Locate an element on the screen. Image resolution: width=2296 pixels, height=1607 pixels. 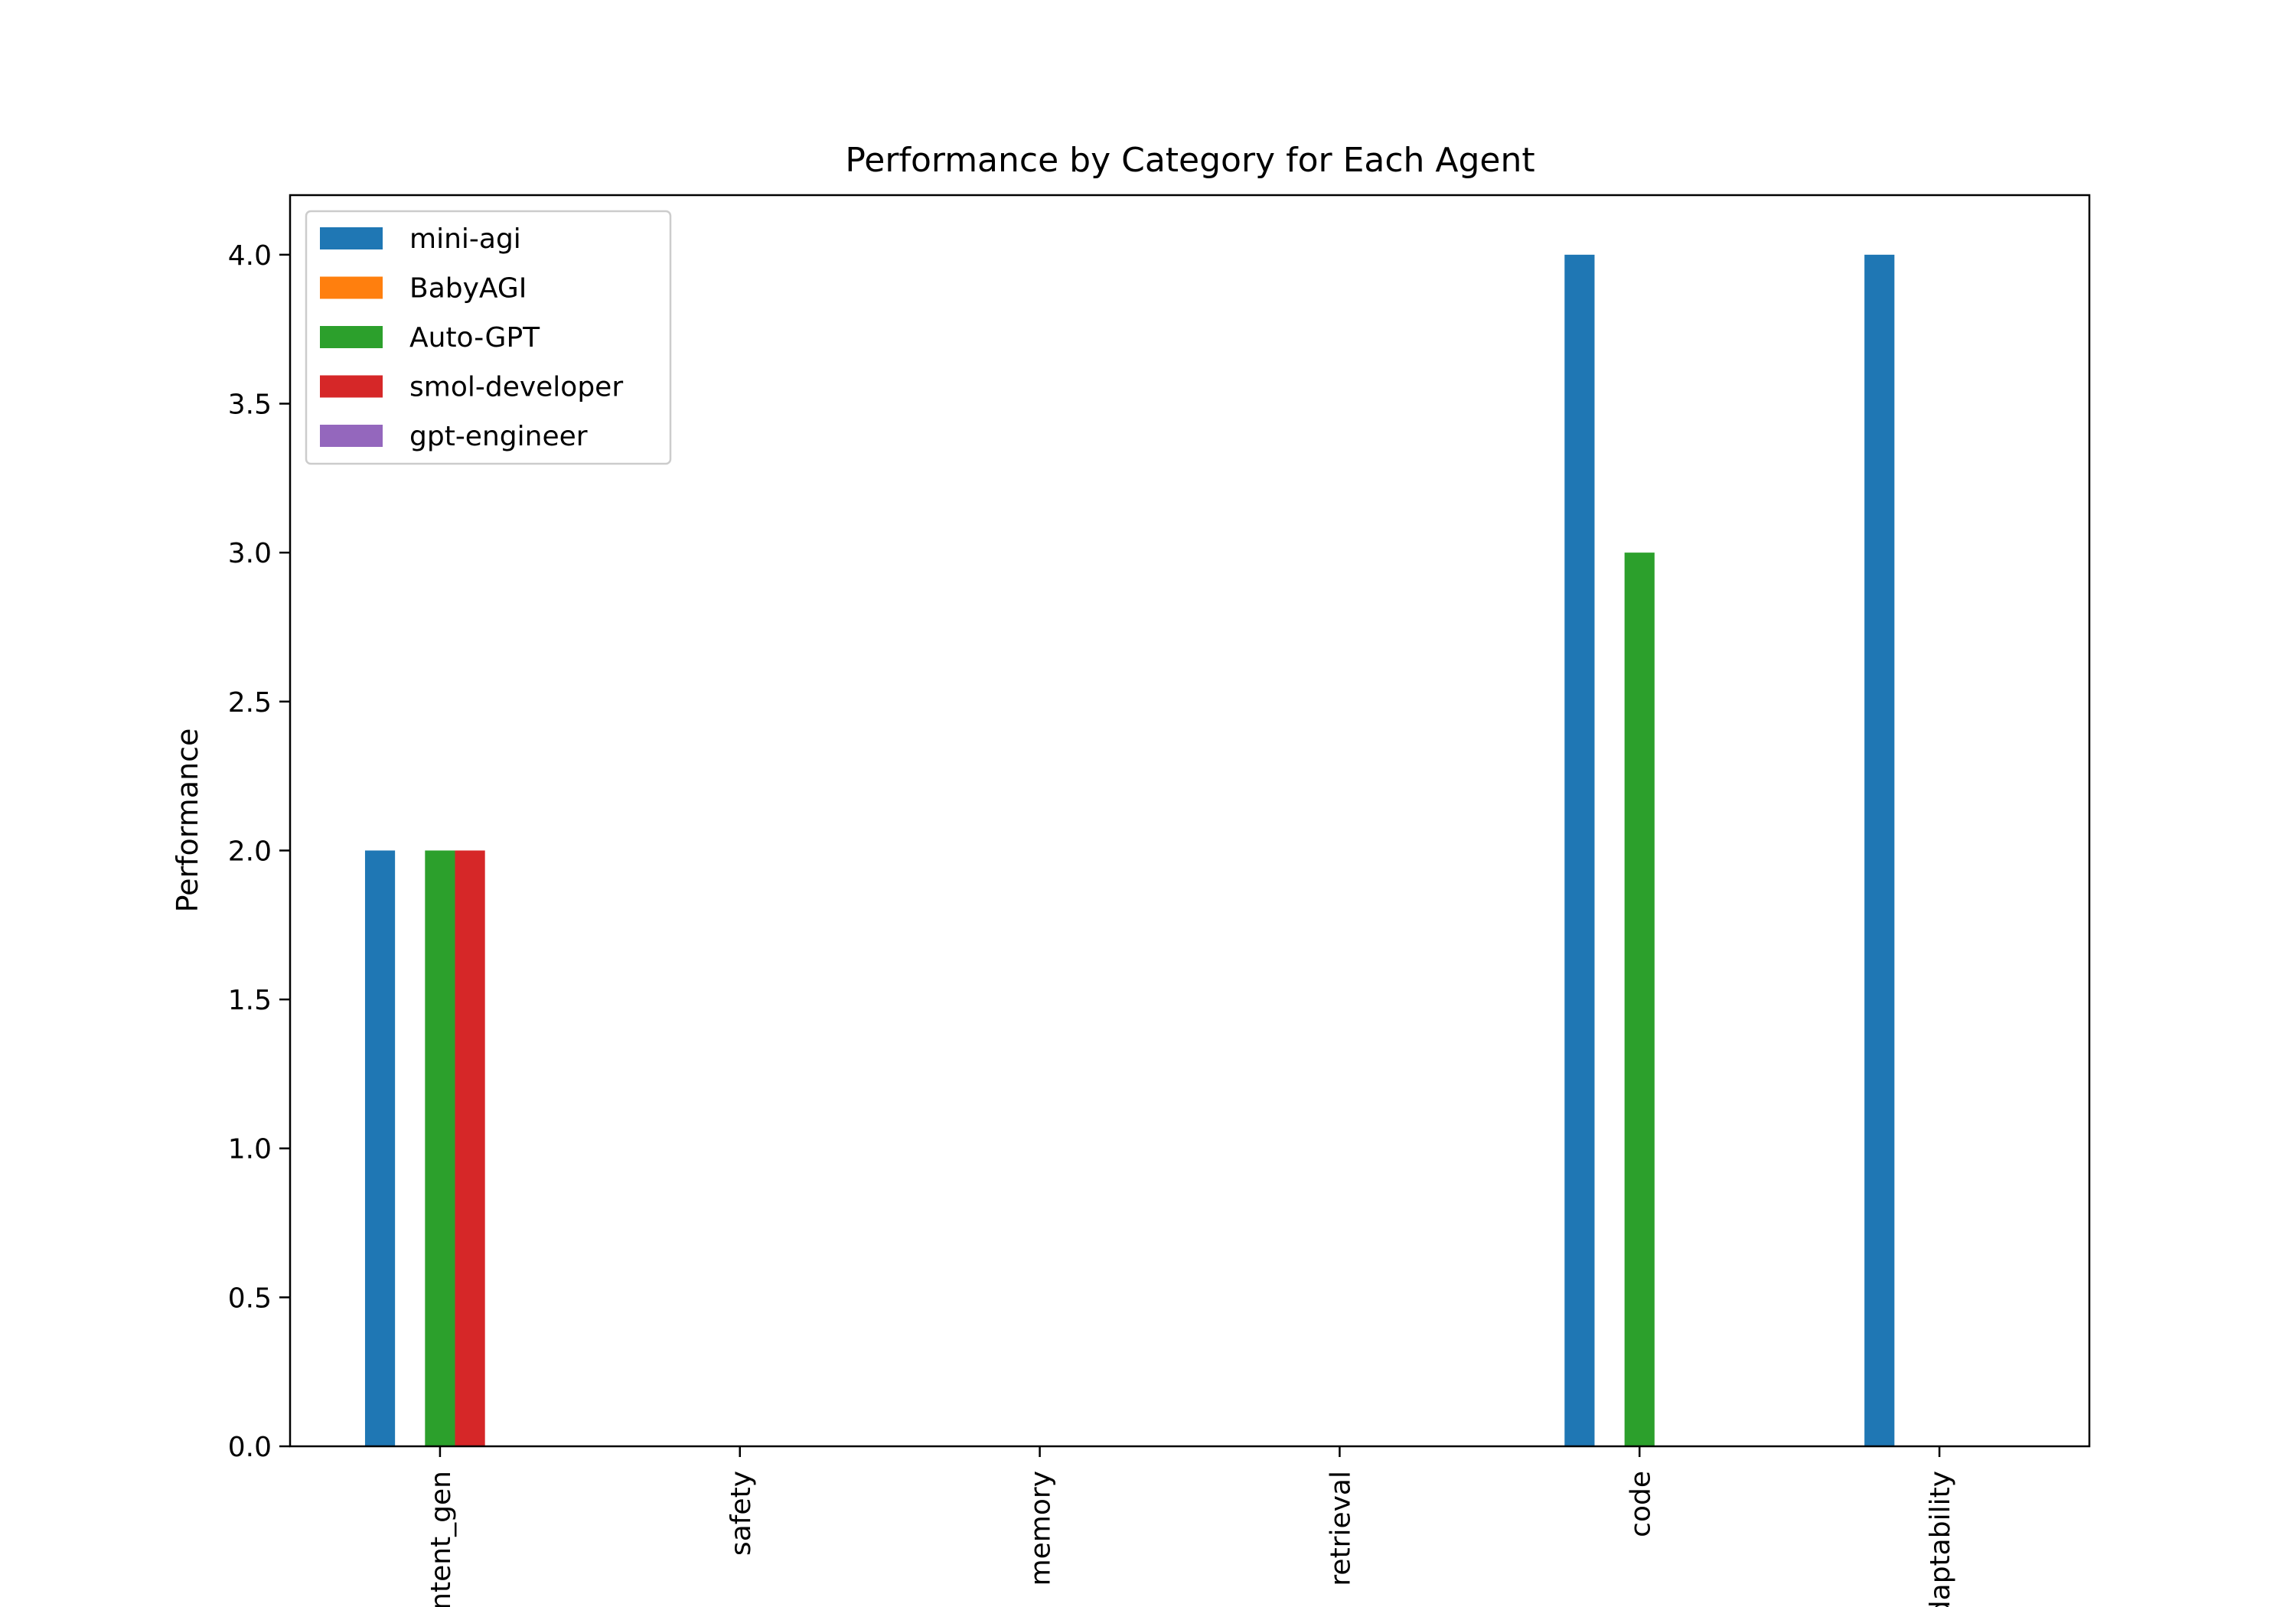
x-tick-label: retrieval is located at coordinates (1340, 1529).